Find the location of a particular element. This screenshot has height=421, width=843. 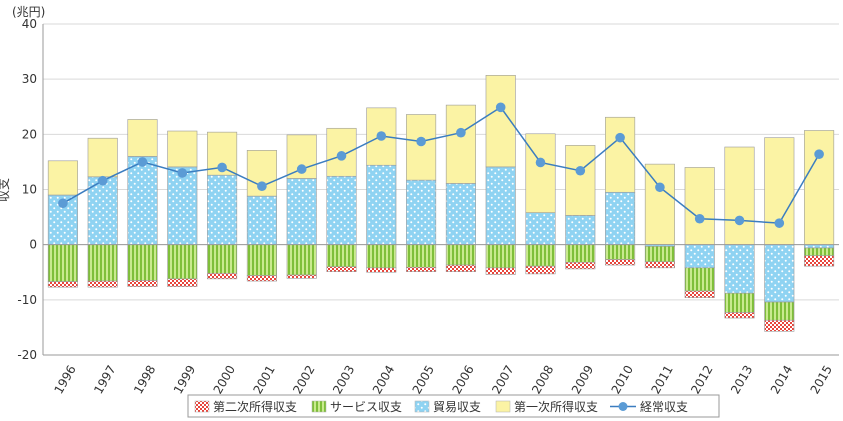

legend-item-first: 第一次所得収支 is located at coordinates (546, 406).